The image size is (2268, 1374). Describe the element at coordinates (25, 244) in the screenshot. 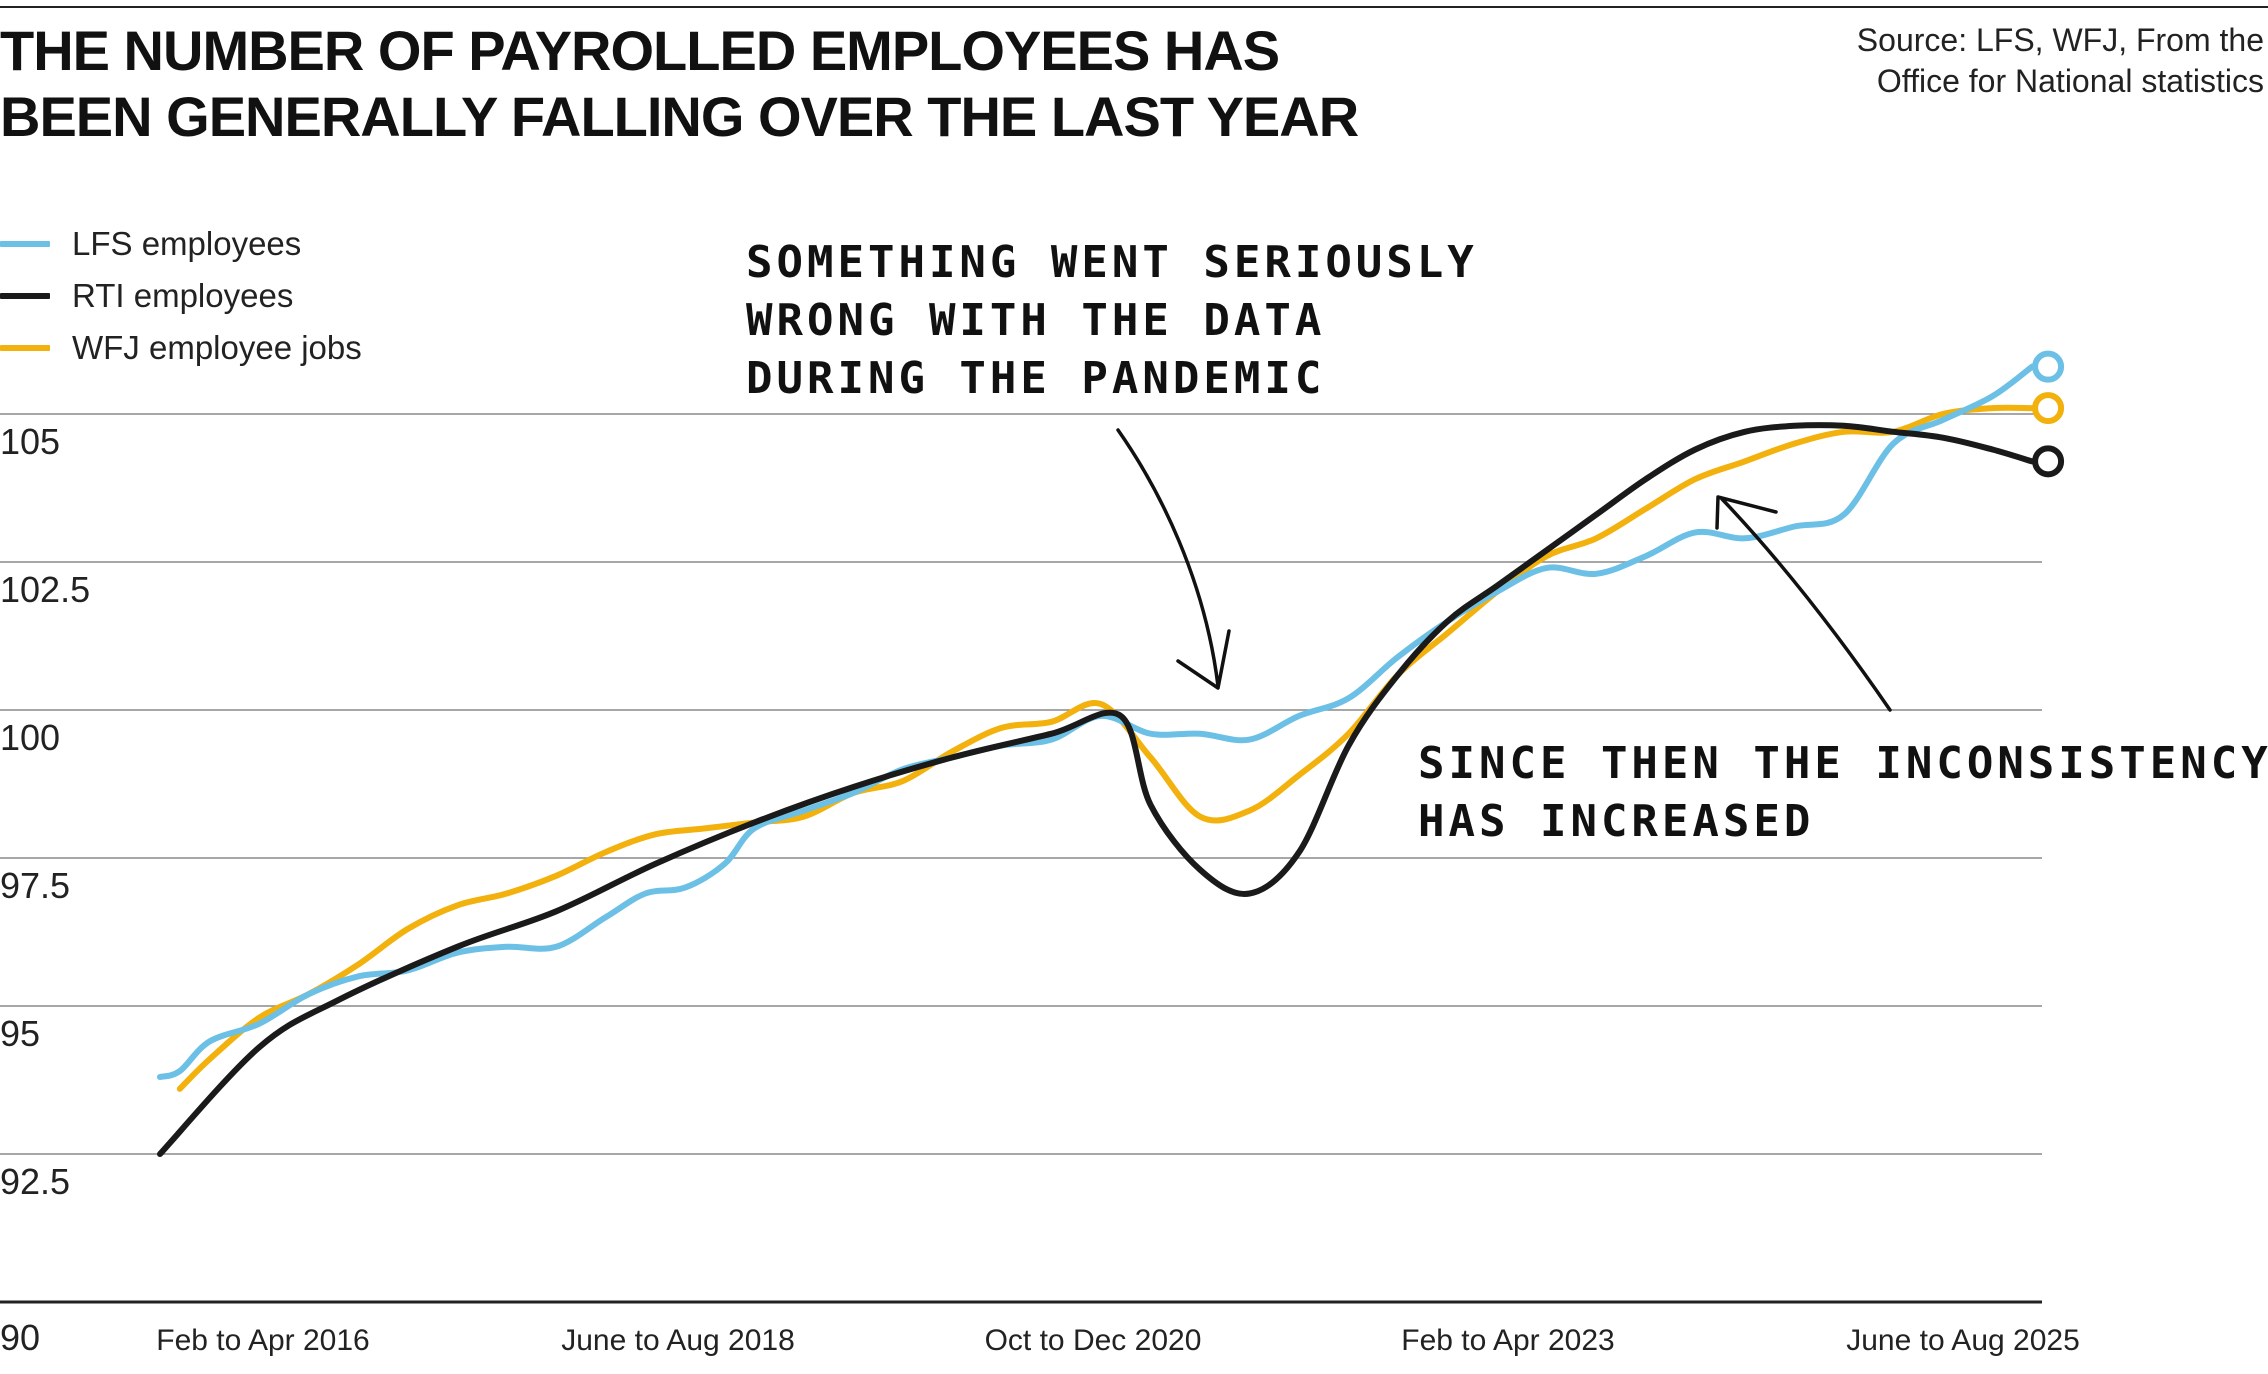

I see `legend-swatch-lfs` at that location.